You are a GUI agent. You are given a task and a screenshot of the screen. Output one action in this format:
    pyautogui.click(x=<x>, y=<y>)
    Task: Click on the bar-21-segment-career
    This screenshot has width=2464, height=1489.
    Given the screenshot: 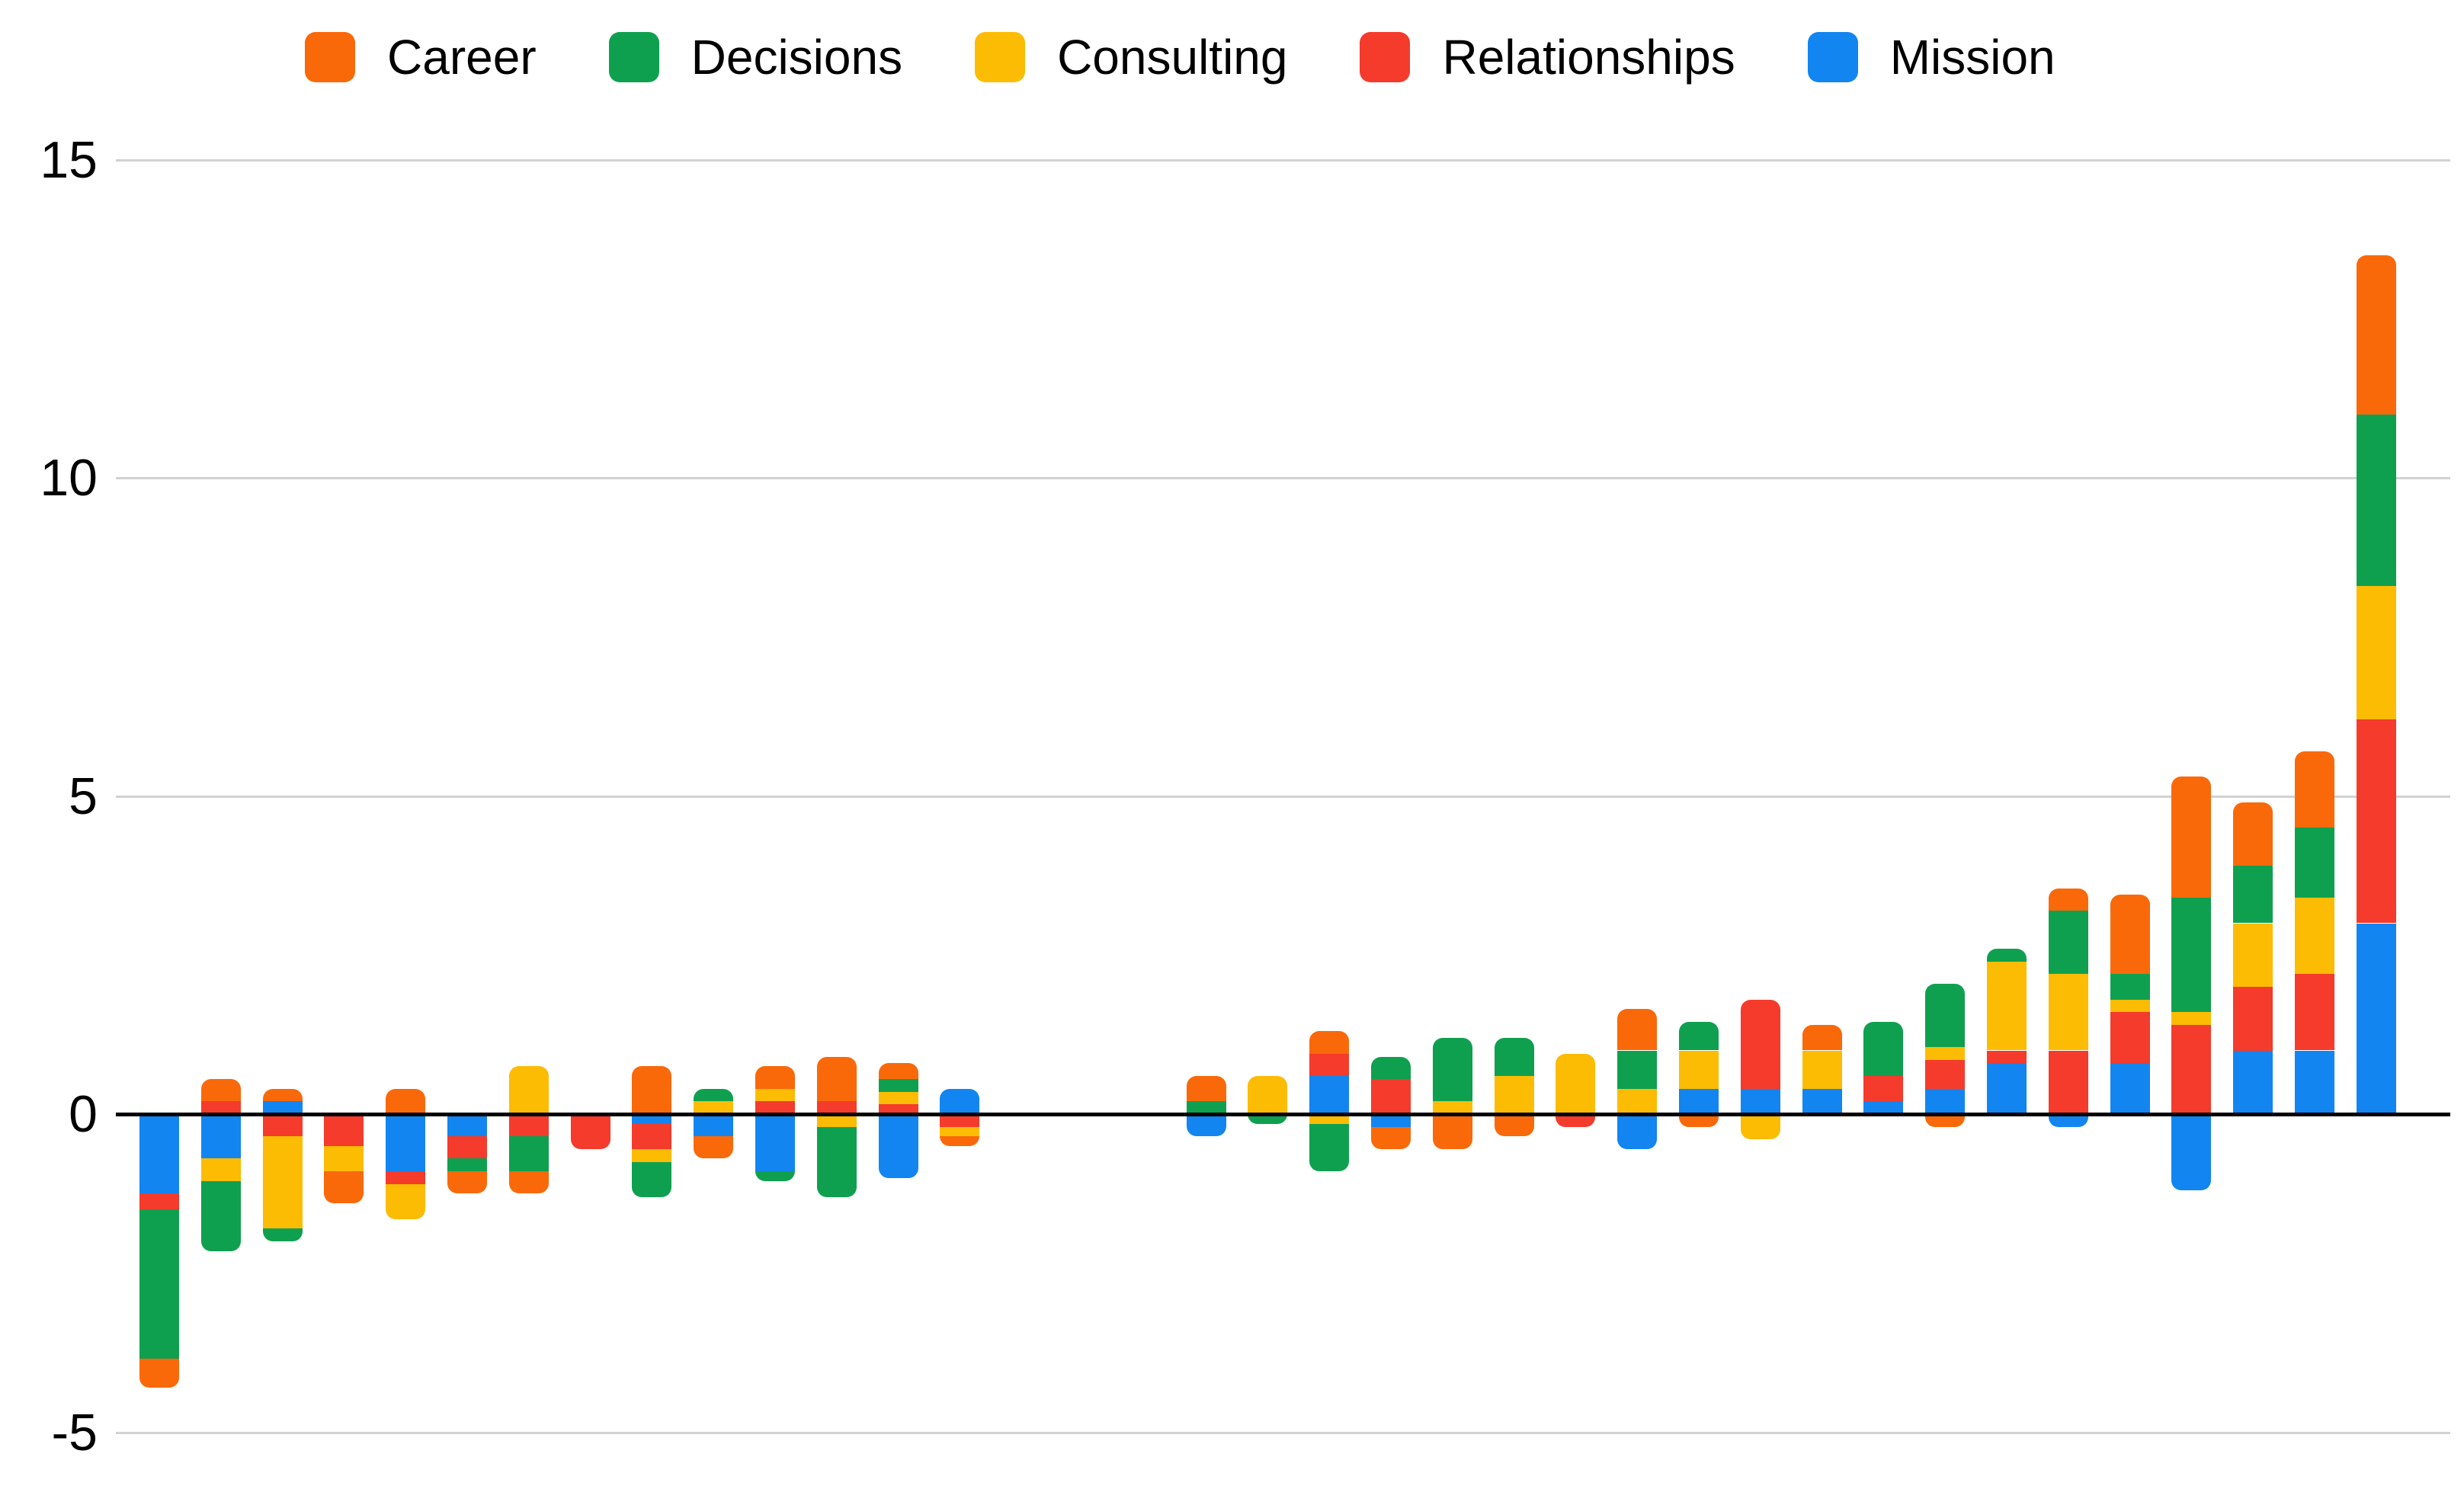 What is the action you would take?
    pyautogui.click(x=1391, y=1137)
    